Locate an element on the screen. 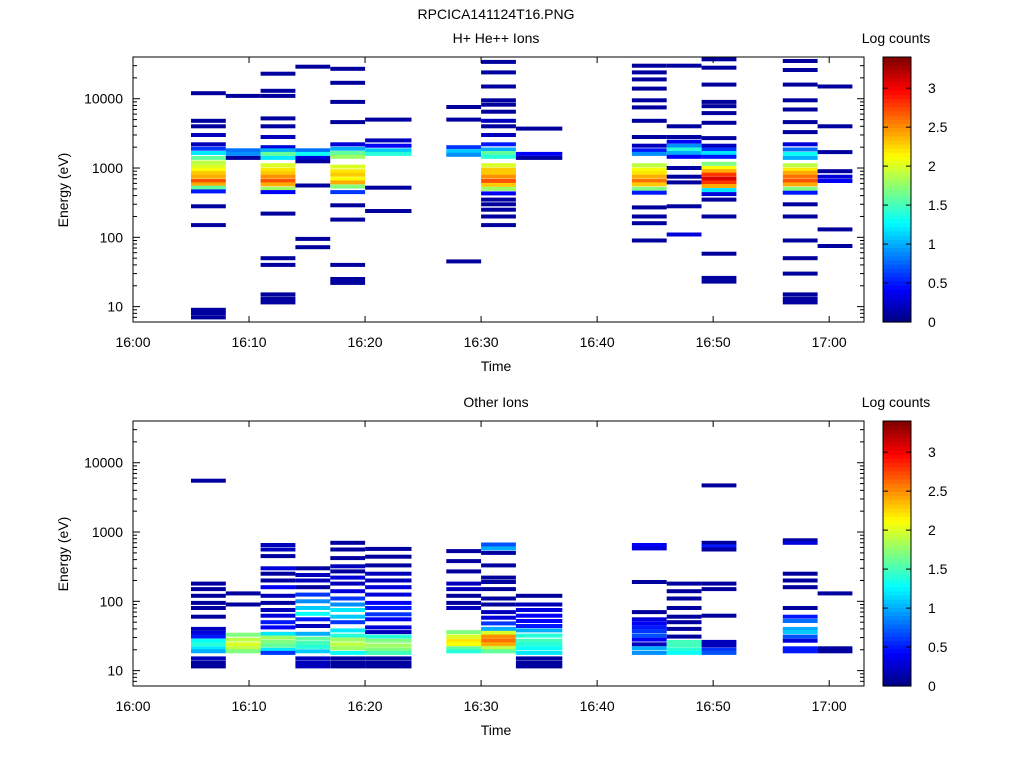 The width and height of the screenshot is (1024, 768). colorbar-tick-label: 1 is located at coordinates (932, 244).